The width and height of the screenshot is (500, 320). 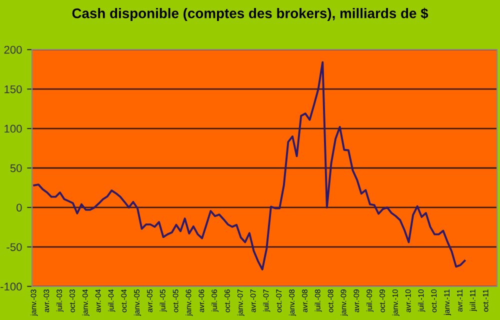 I want to click on y-tick-label: 200, so click(x=13, y=50).